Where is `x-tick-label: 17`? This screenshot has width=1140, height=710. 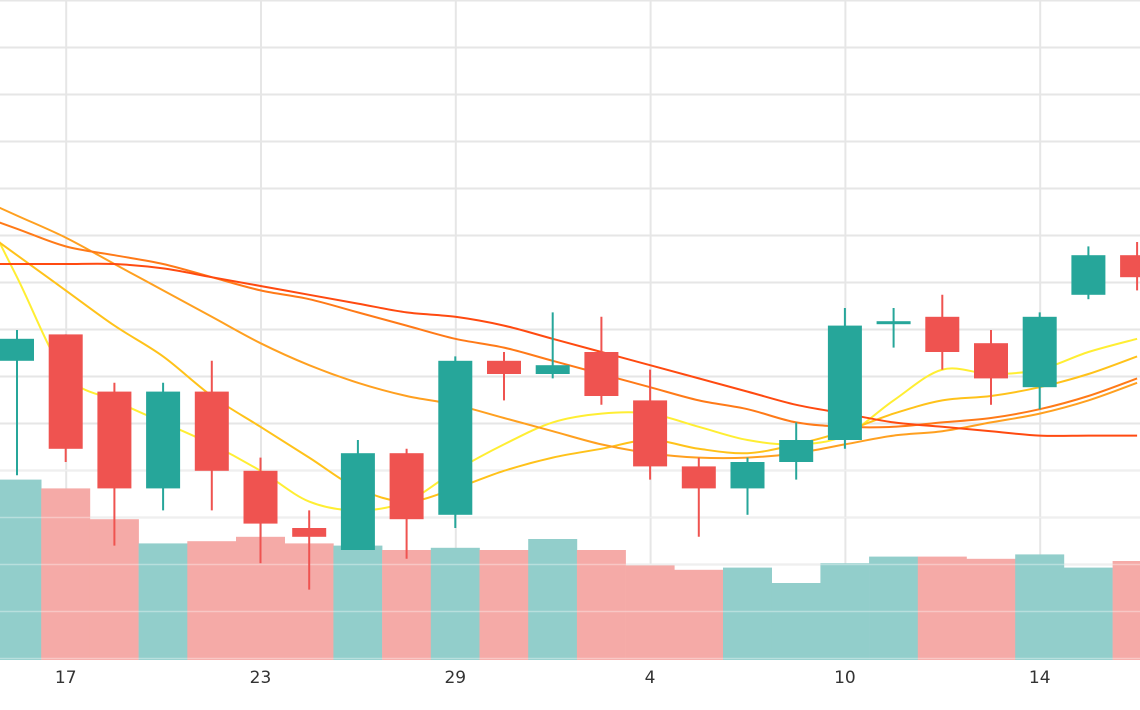 x-tick-label: 17 is located at coordinates (66, 678).